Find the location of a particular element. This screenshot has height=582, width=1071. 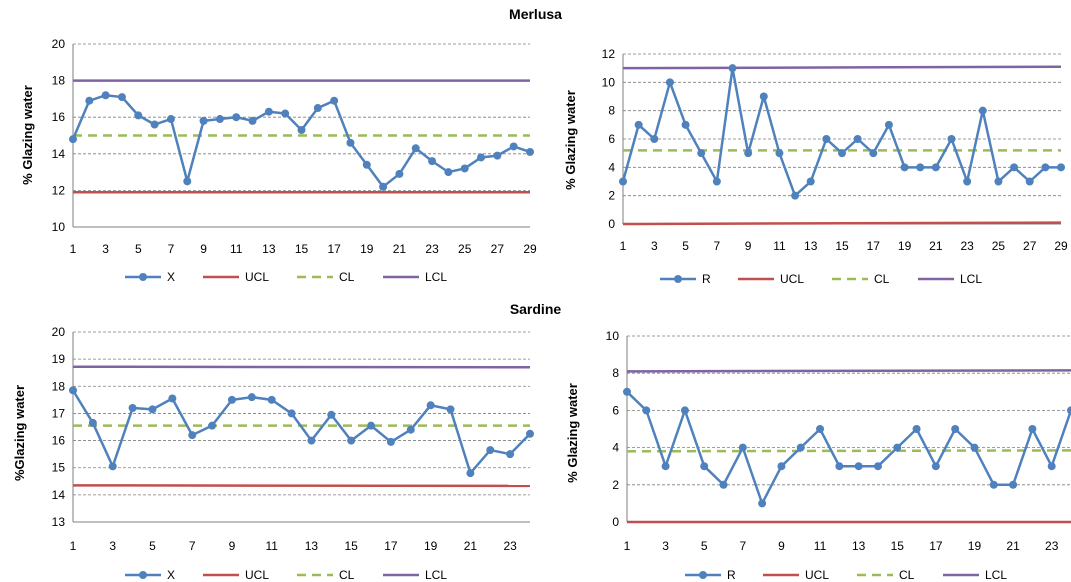

x-tick-label: 21 is located at coordinates (400, 249).